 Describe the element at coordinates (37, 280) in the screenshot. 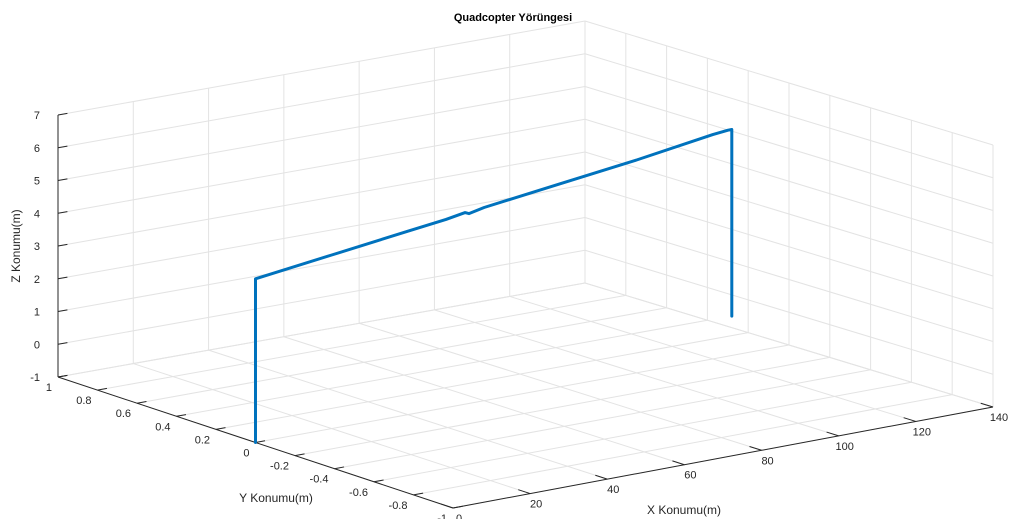

I see `z-tick-label: 2` at that location.